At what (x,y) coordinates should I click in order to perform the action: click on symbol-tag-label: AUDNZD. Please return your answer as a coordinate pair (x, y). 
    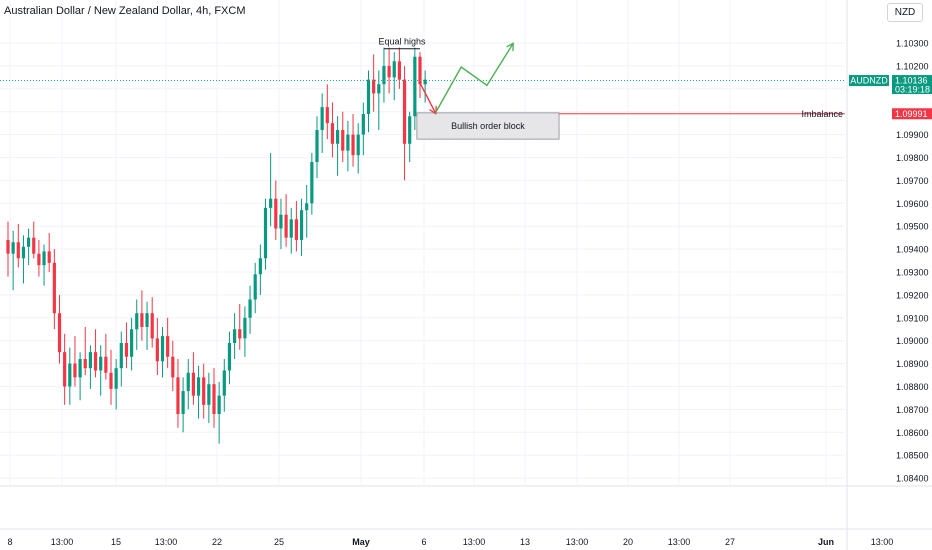
    Looking at the image, I should click on (869, 81).